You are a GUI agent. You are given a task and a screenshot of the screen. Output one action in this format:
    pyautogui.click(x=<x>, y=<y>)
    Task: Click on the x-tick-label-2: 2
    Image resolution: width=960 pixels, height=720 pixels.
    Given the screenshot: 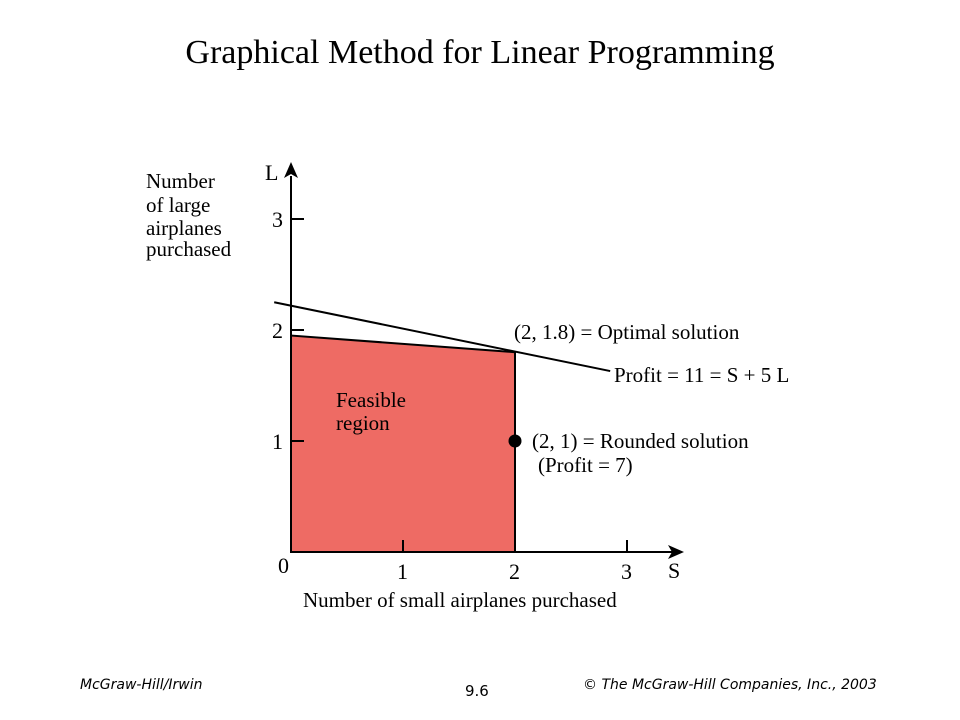 What is the action you would take?
    pyautogui.click(x=514, y=571)
    